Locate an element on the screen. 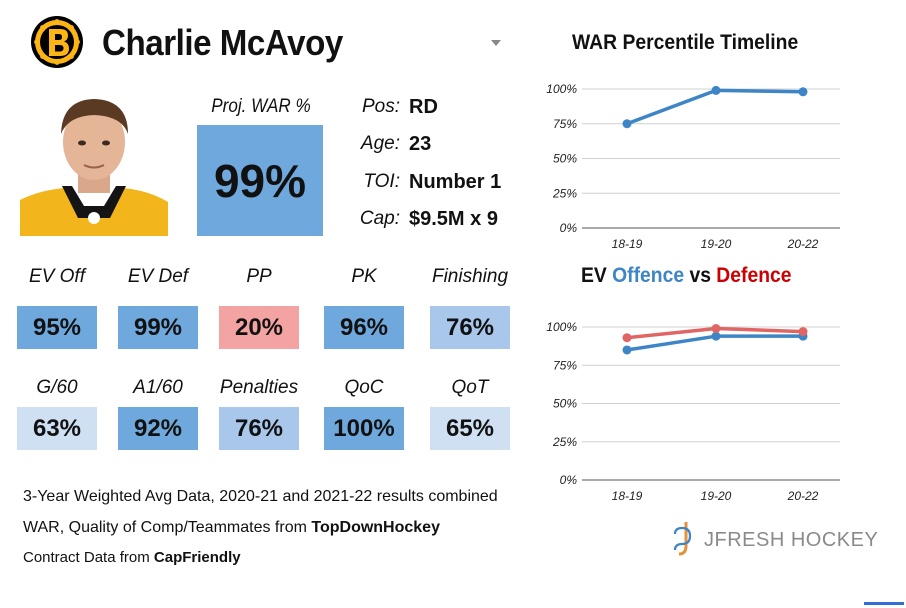 This screenshot has height=608, width=906. stat-box-g60: 63% is located at coordinates (57, 428).